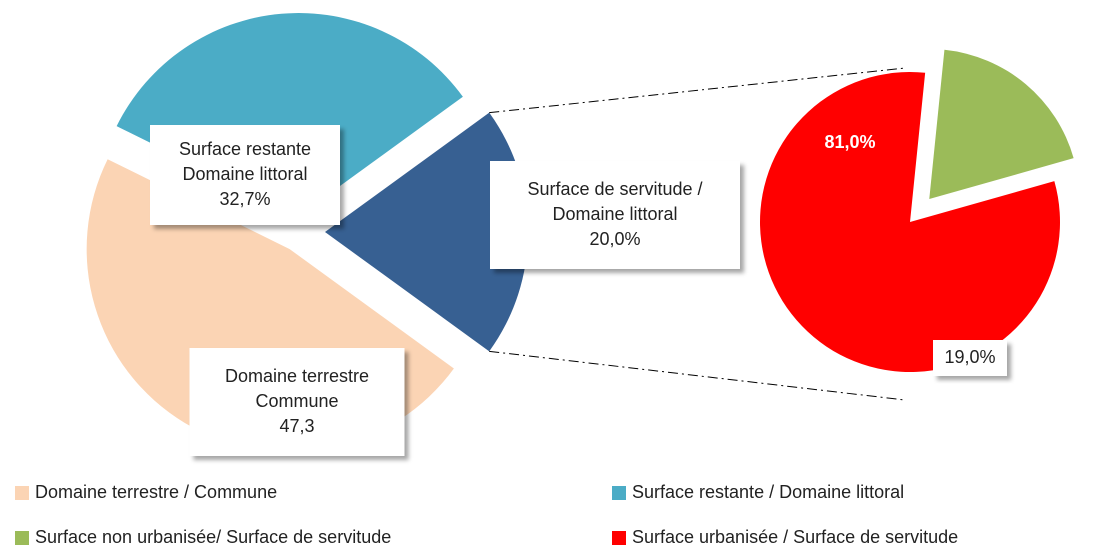 This screenshot has height=549, width=1096. Describe the element at coordinates (614, 239) in the screenshot. I see `data-label: 20,0%` at that location.